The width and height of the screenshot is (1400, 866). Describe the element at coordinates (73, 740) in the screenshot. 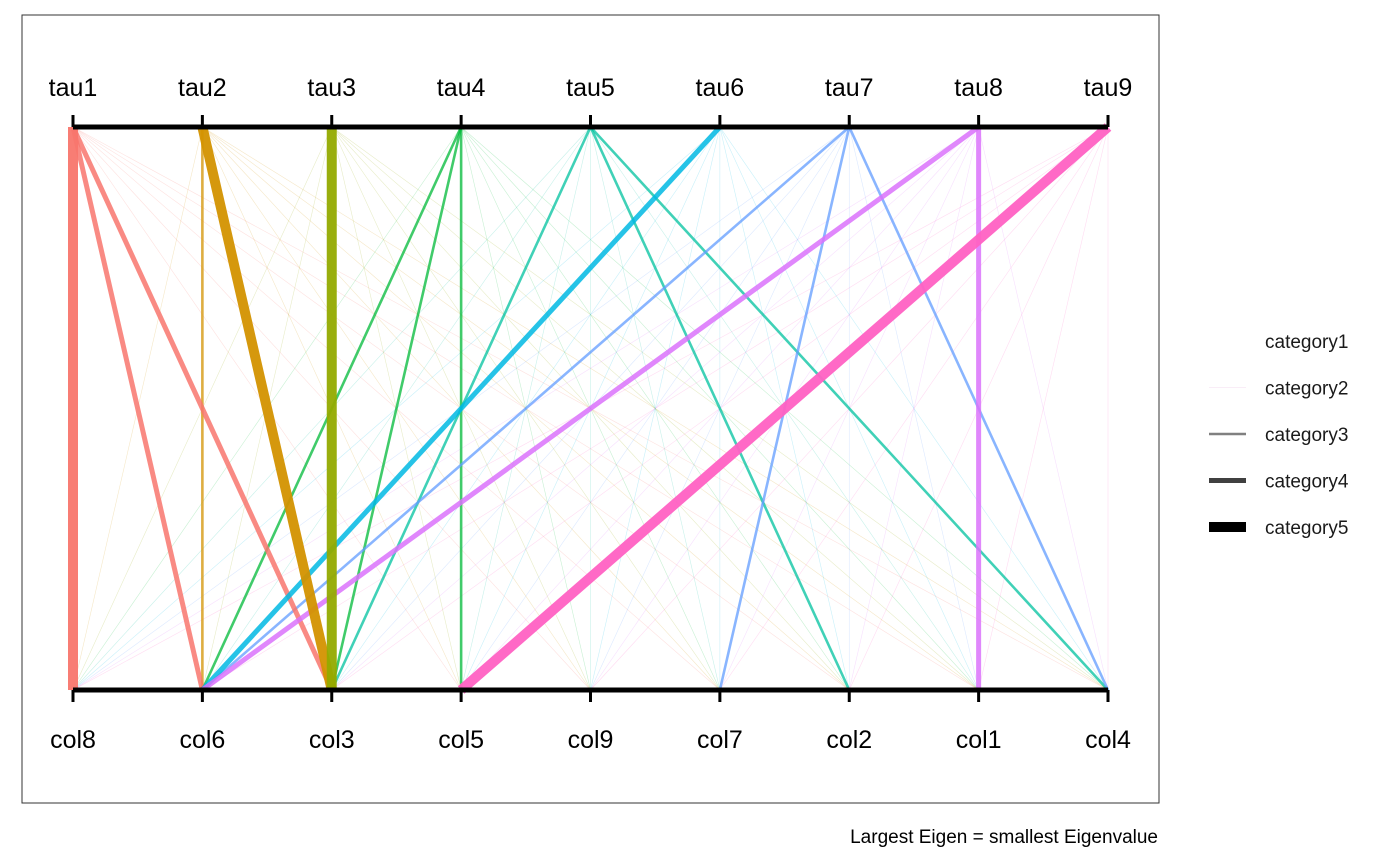

I see `bottom-label-col8: col8` at that location.